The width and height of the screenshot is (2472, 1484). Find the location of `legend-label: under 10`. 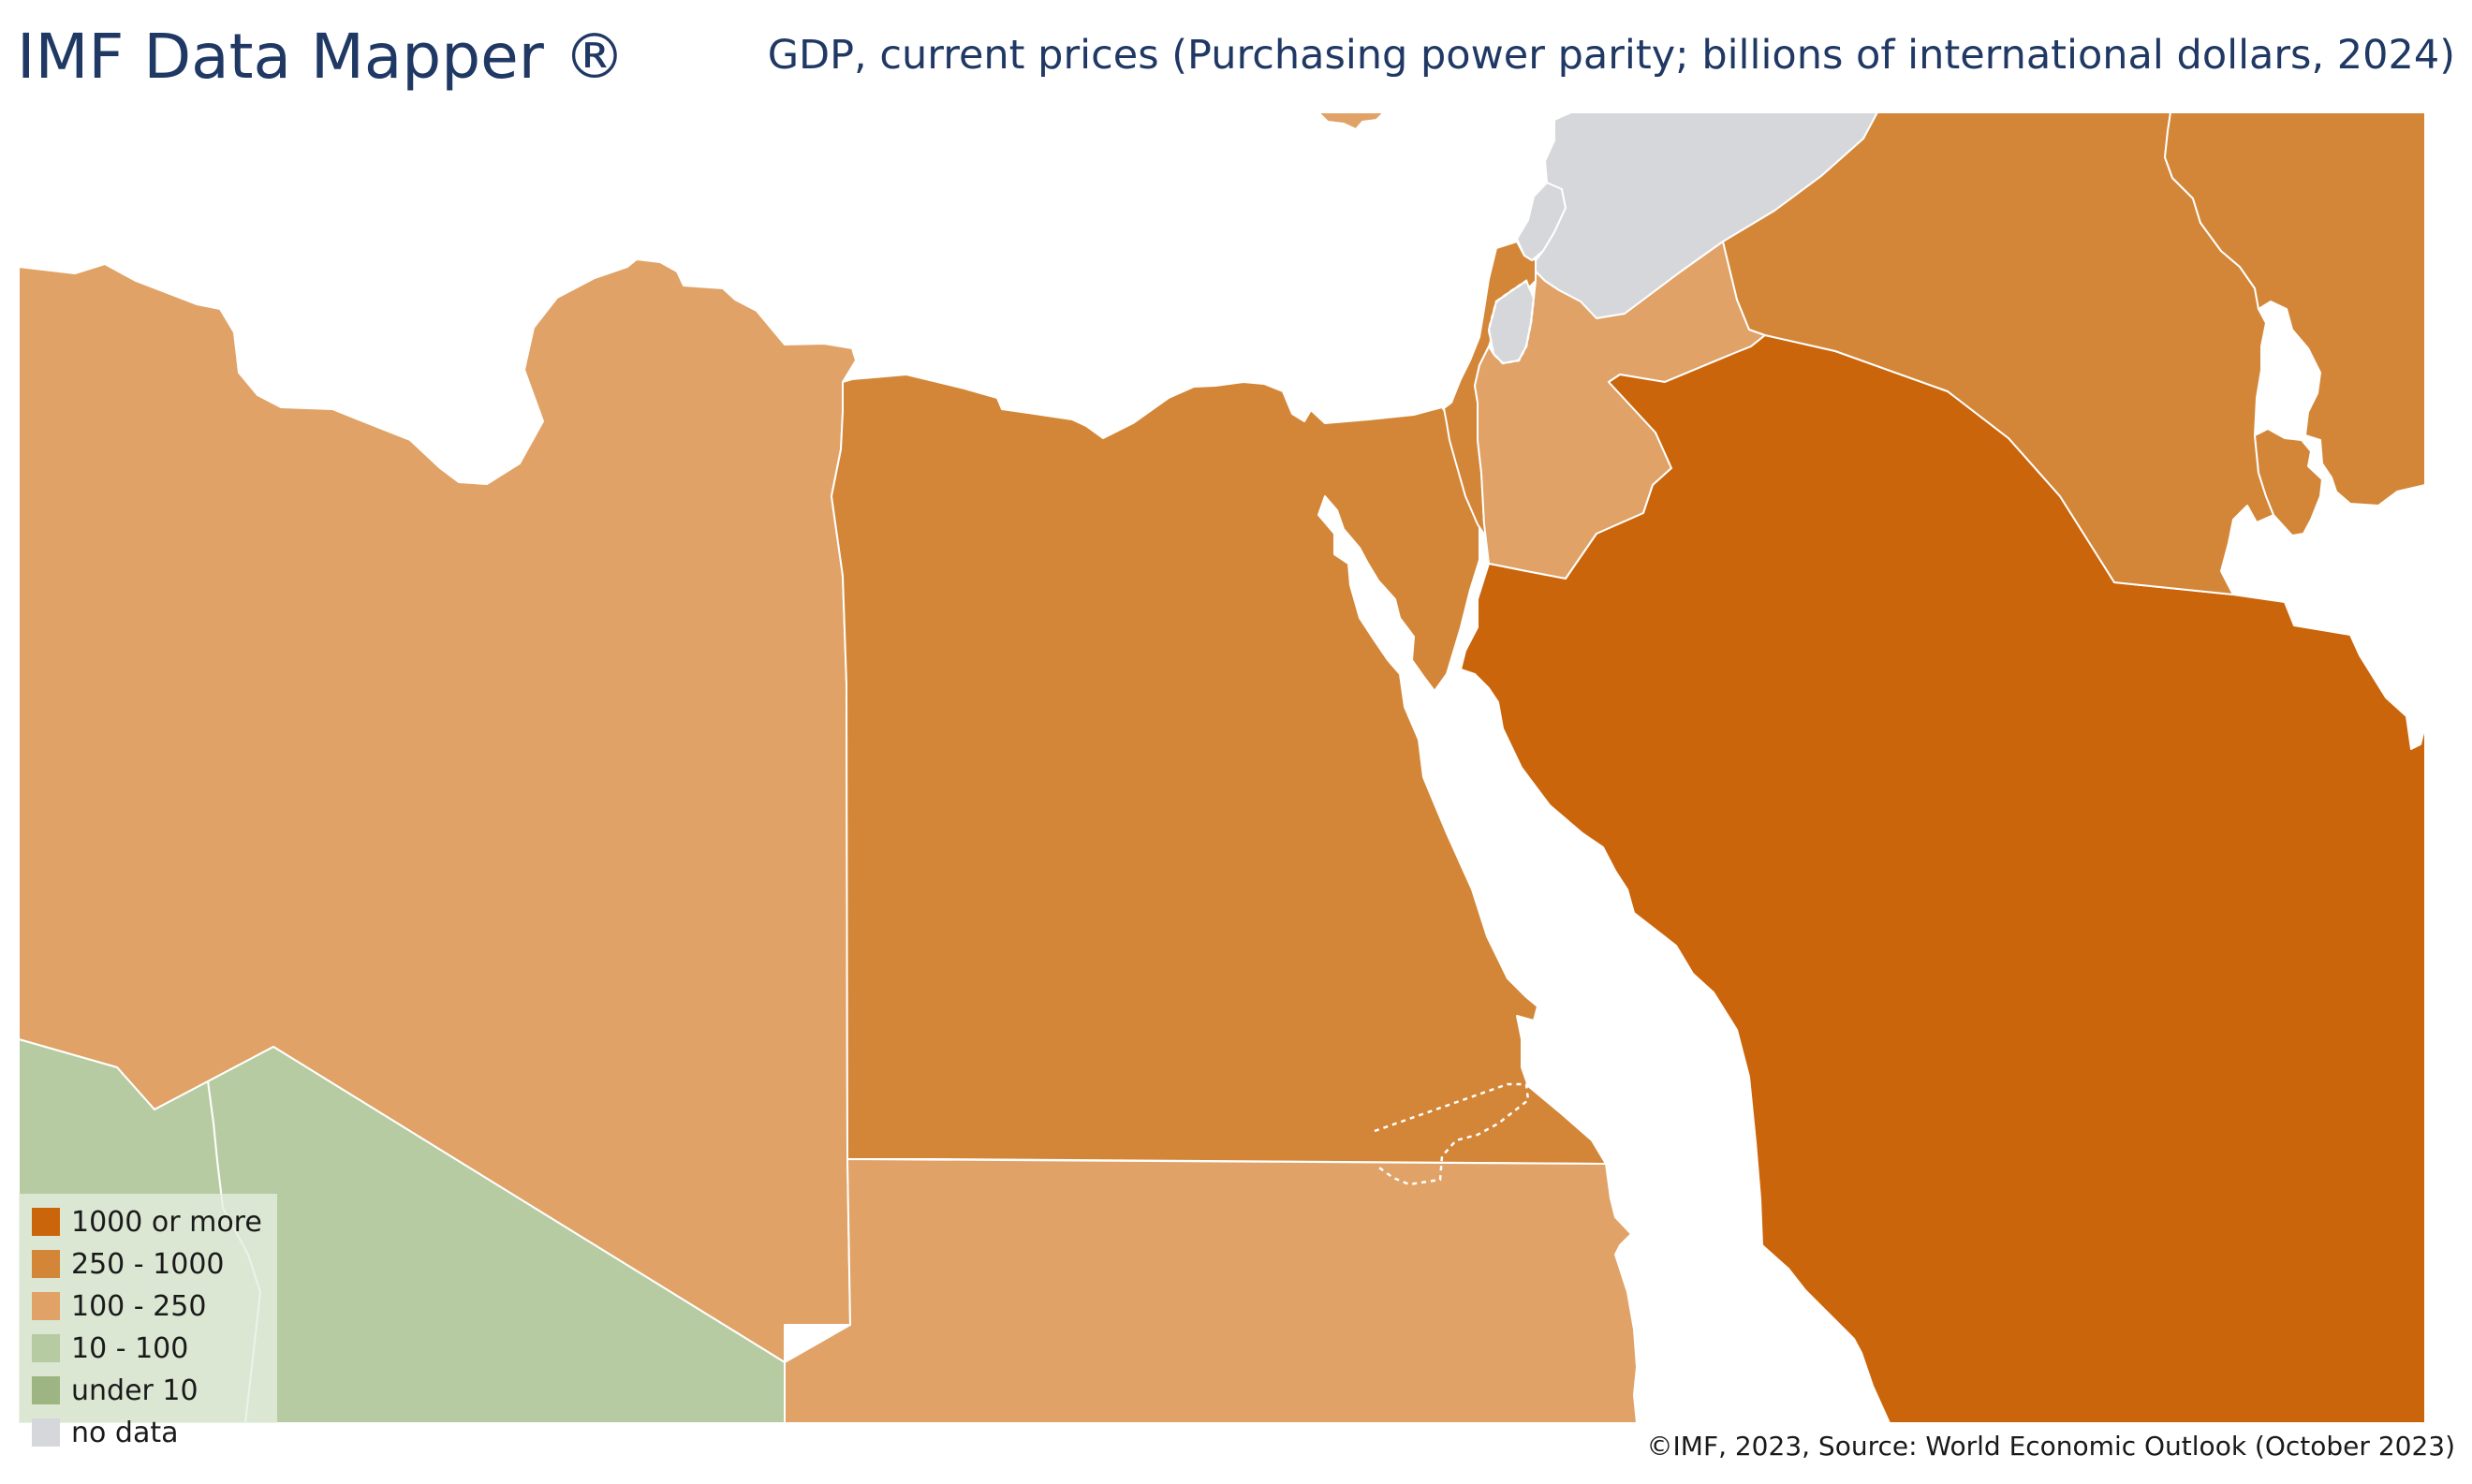

legend-label: under 10 is located at coordinates (135, 1390).